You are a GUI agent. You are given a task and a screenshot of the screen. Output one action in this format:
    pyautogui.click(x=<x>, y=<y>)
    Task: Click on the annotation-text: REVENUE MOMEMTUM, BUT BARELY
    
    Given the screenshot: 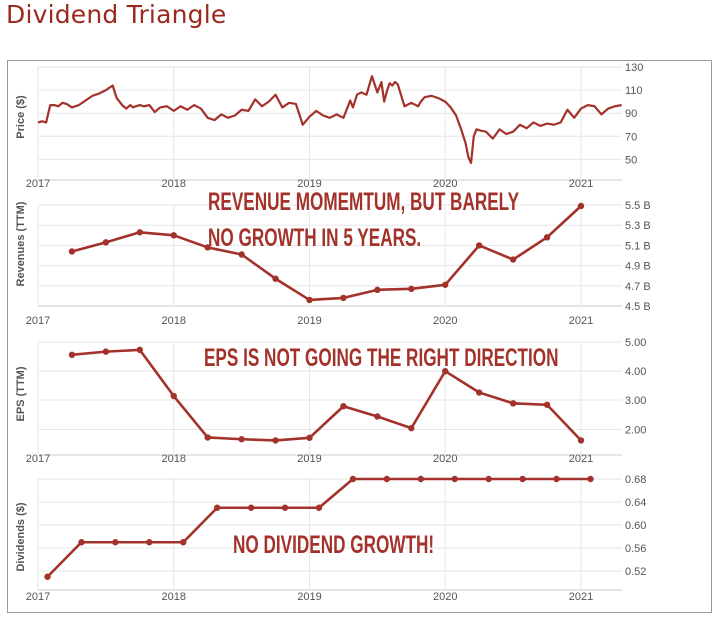 What is the action you would take?
    pyautogui.click(x=363, y=201)
    